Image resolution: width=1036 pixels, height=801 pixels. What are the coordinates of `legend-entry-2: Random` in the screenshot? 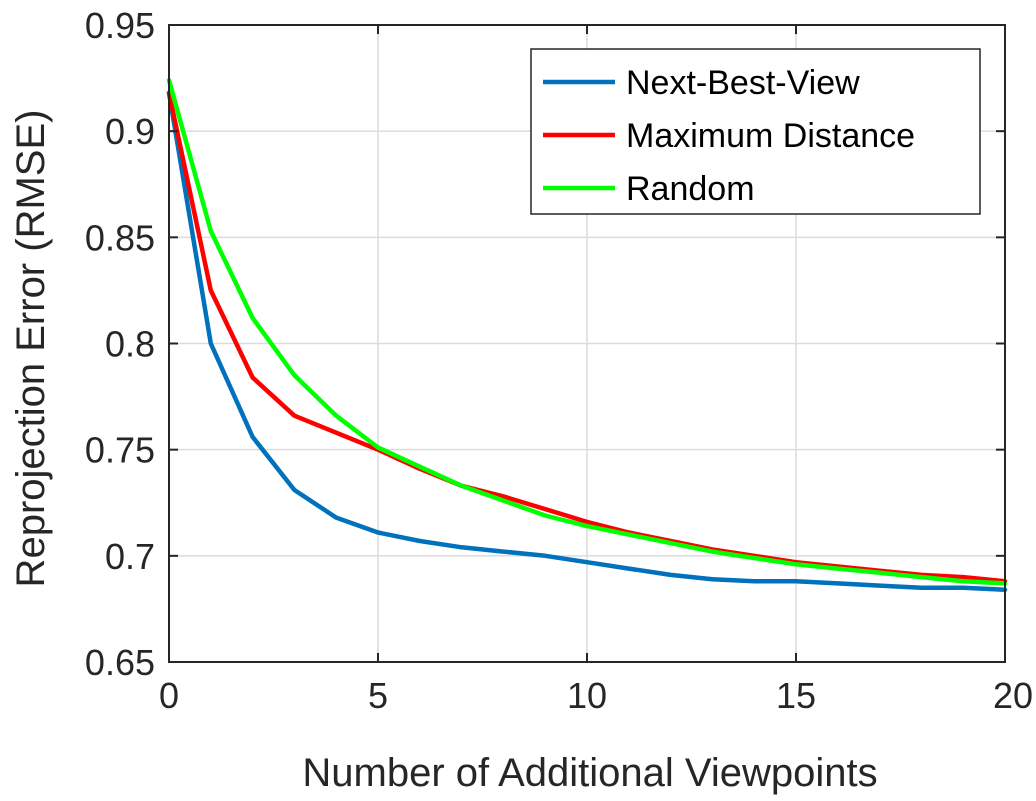 It's located at (690, 189).